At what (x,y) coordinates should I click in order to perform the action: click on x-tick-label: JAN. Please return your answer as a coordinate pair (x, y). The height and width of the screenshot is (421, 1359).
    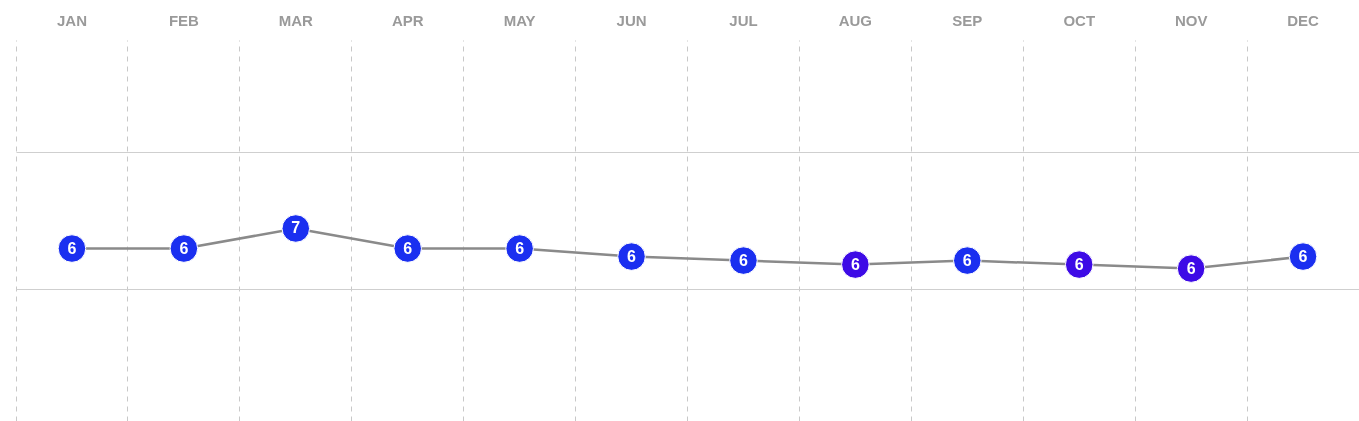
    Looking at the image, I should click on (71, 20).